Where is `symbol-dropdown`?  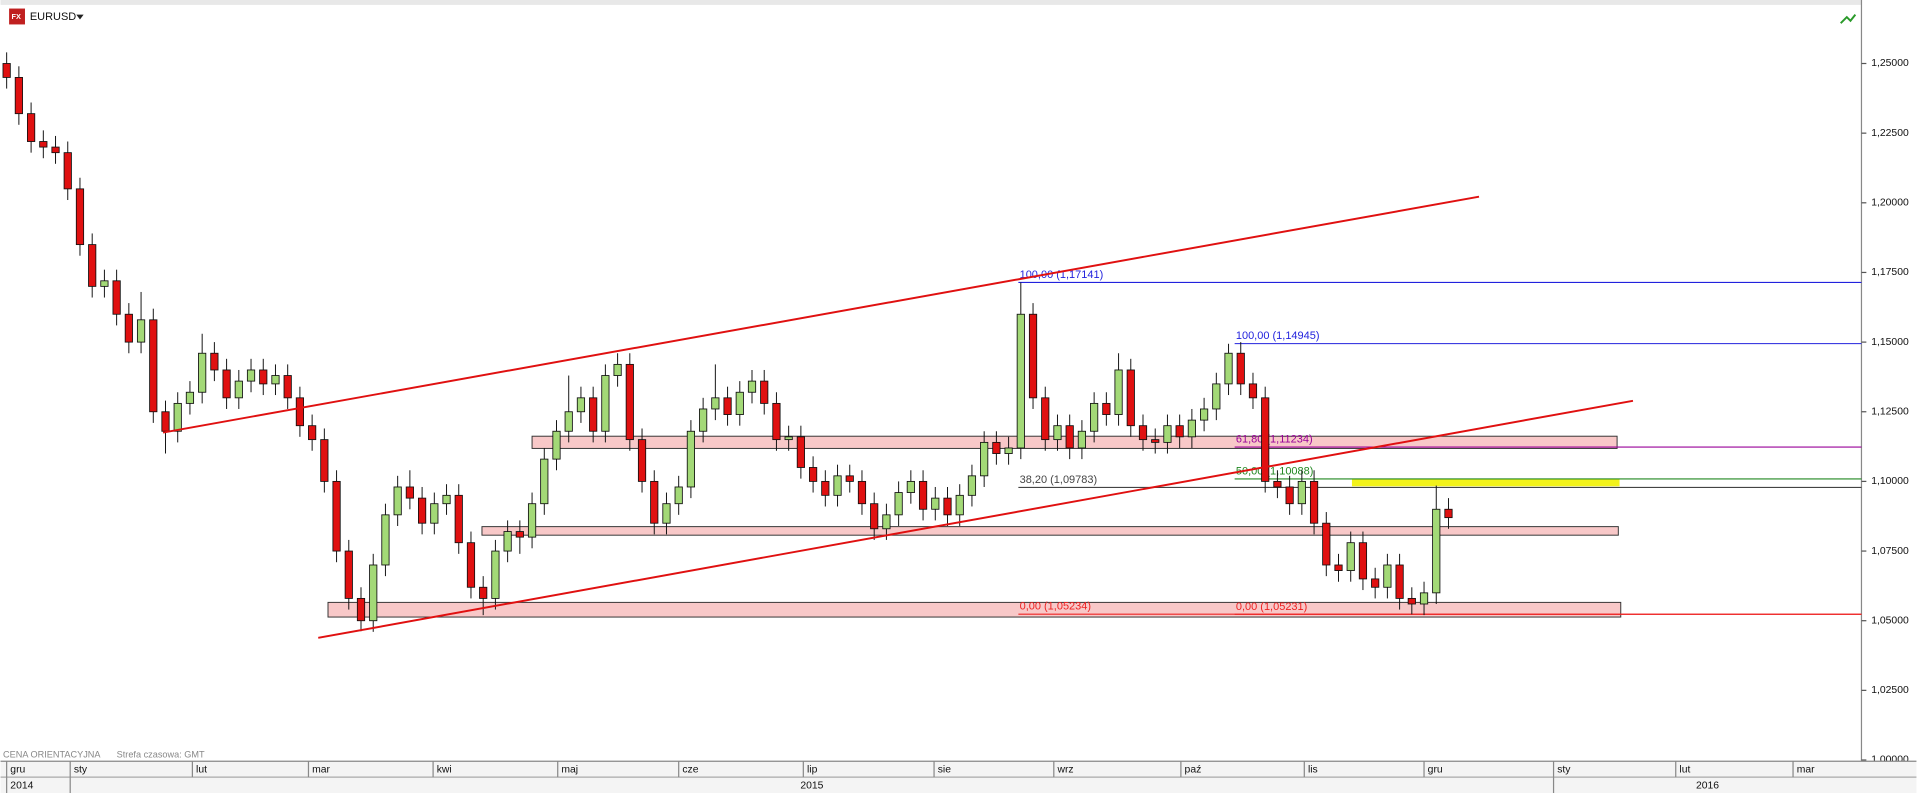 symbol-dropdown is located at coordinates (80, 17).